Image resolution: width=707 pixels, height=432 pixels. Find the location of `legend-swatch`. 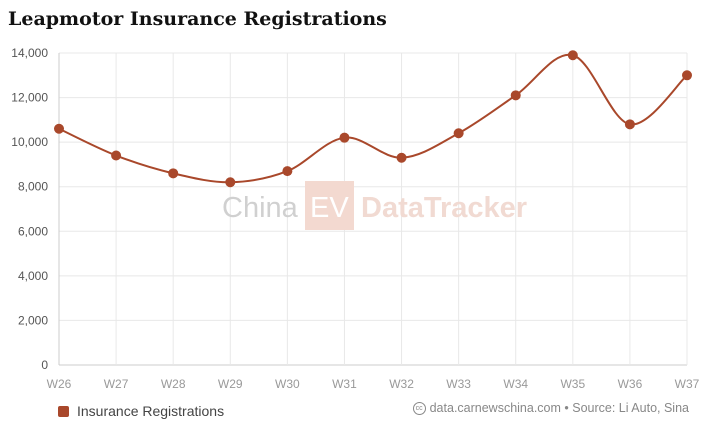

legend-swatch is located at coordinates (63, 411).